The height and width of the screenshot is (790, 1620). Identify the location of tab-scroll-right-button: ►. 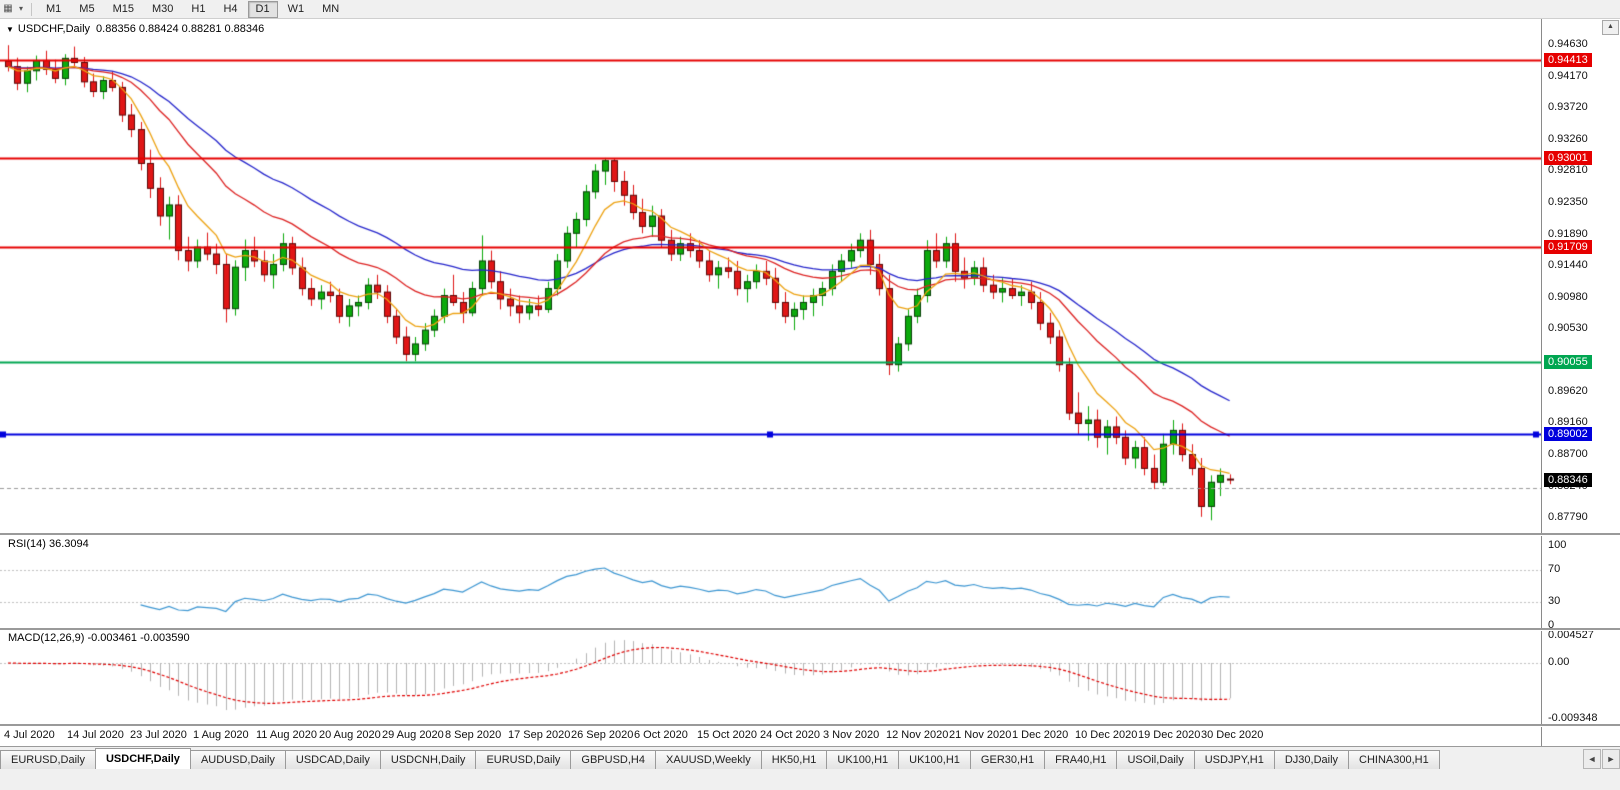
(1611, 759).